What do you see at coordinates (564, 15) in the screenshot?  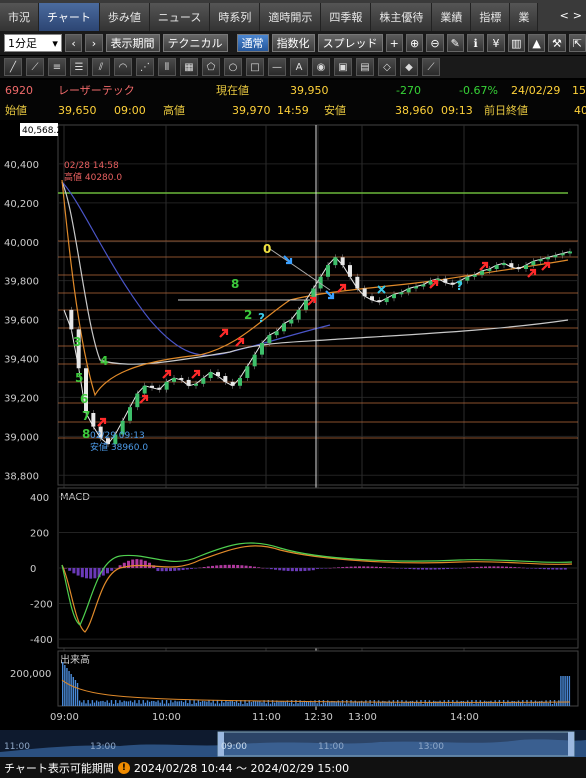 I see `tab-prev-icon: <` at bounding box center [564, 15].